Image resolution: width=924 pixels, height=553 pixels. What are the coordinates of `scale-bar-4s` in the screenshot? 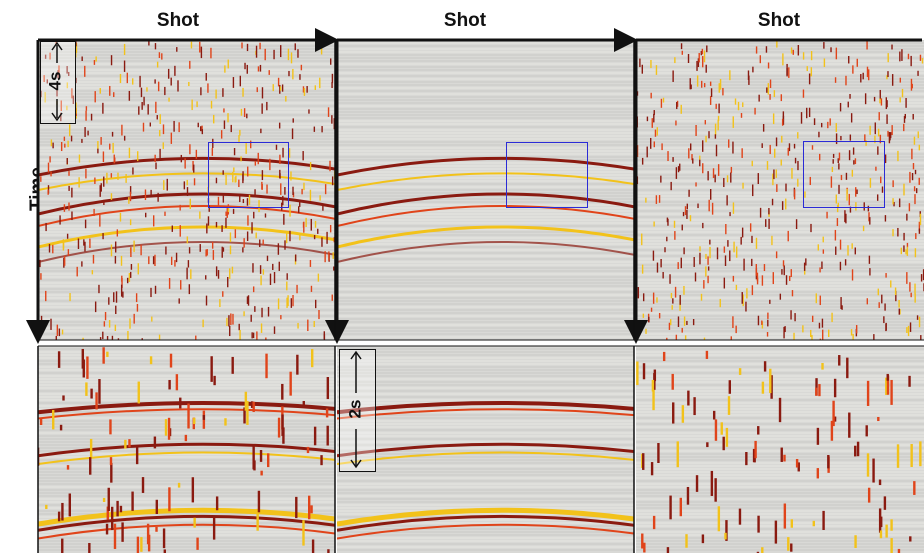 It's located at (58, 82).